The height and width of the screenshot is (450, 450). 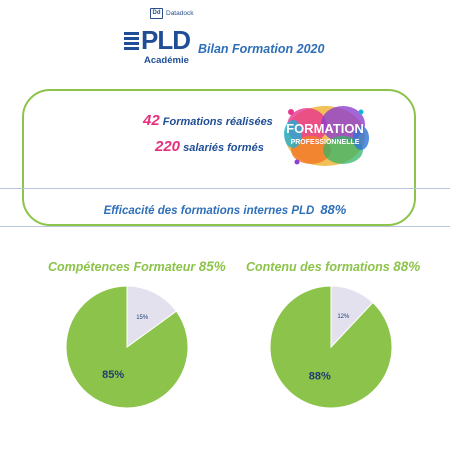 I want to click on image-line2: PROFESSIONNELLE, so click(x=325, y=142).